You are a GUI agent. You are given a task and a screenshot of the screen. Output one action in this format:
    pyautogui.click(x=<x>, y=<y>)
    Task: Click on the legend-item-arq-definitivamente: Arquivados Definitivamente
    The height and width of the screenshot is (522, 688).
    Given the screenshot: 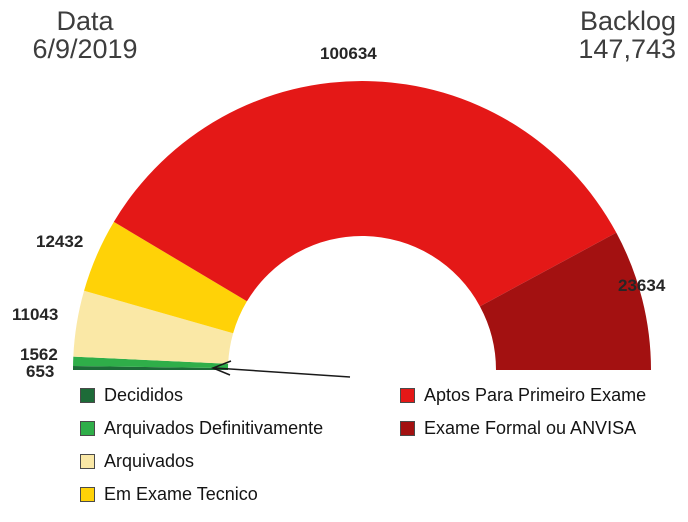 What is the action you would take?
    pyautogui.click(x=201, y=428)
    